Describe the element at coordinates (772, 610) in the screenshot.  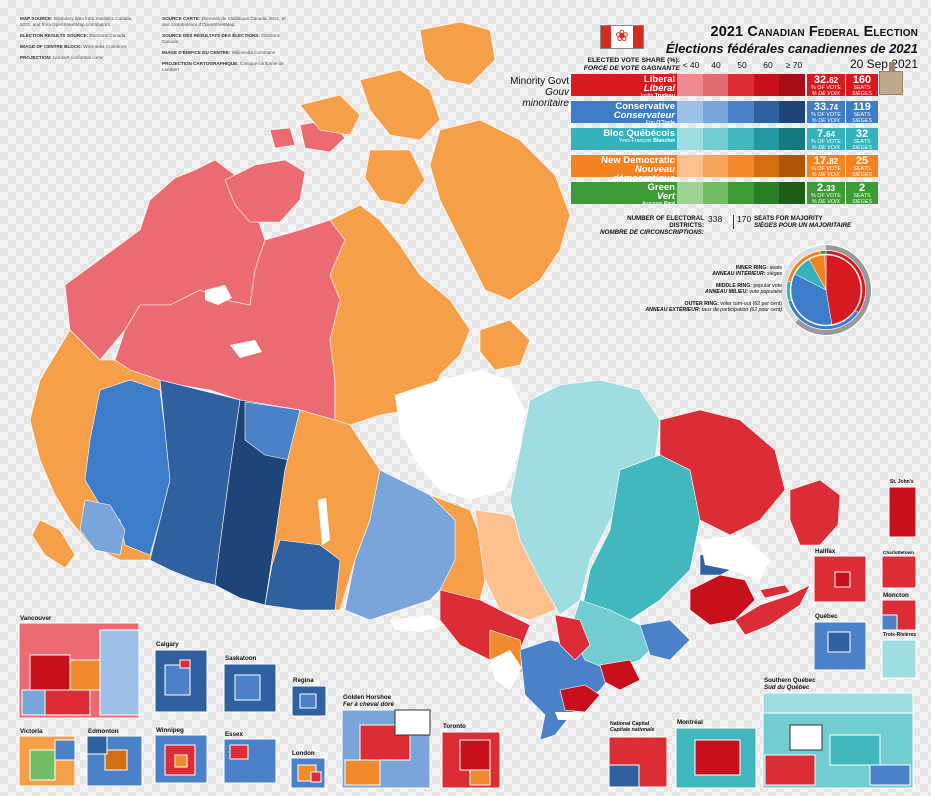
I see `region-nova-scotia` at that location.